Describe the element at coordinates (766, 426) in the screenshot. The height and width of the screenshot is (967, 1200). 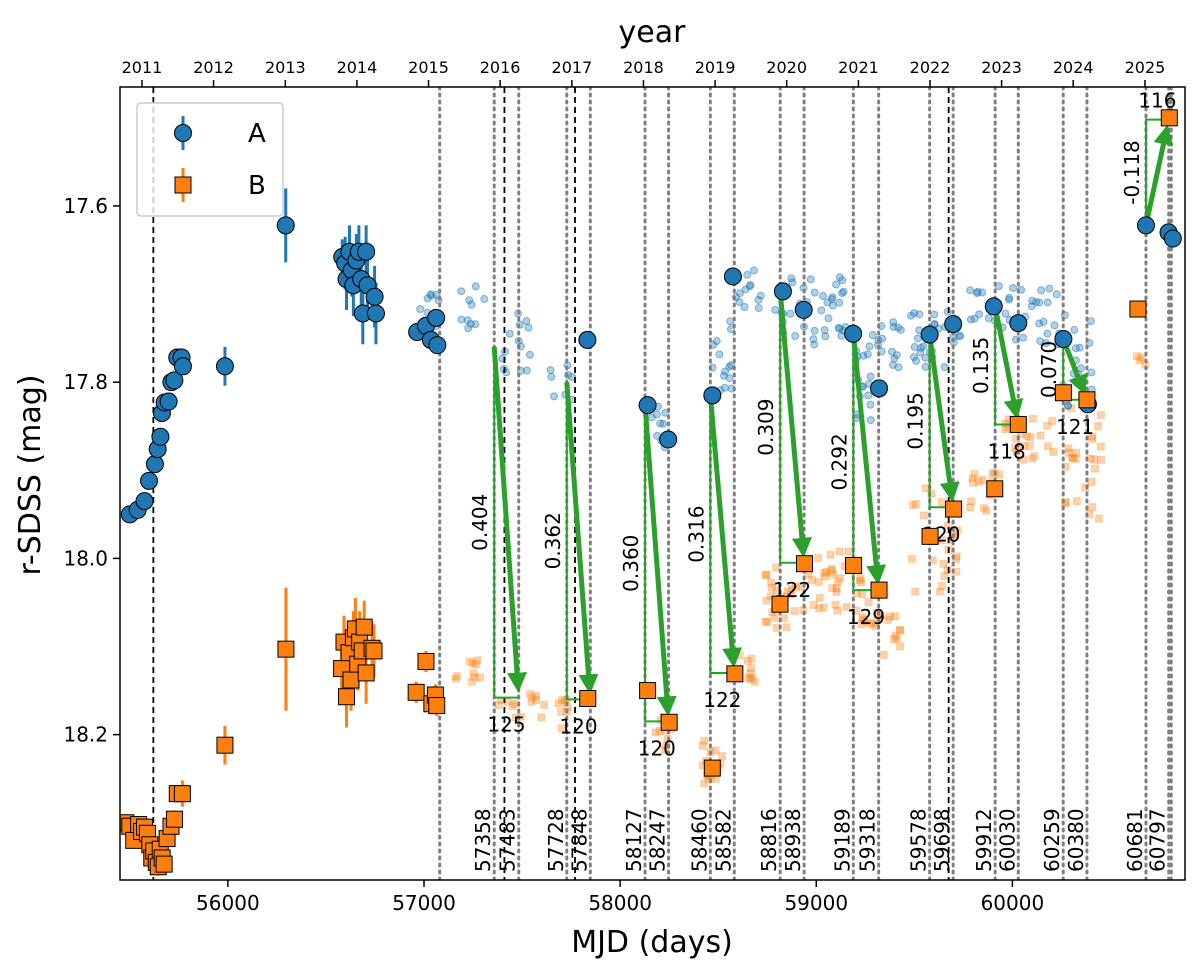
I see `magnitude-shift-label: 0.309` at that location.